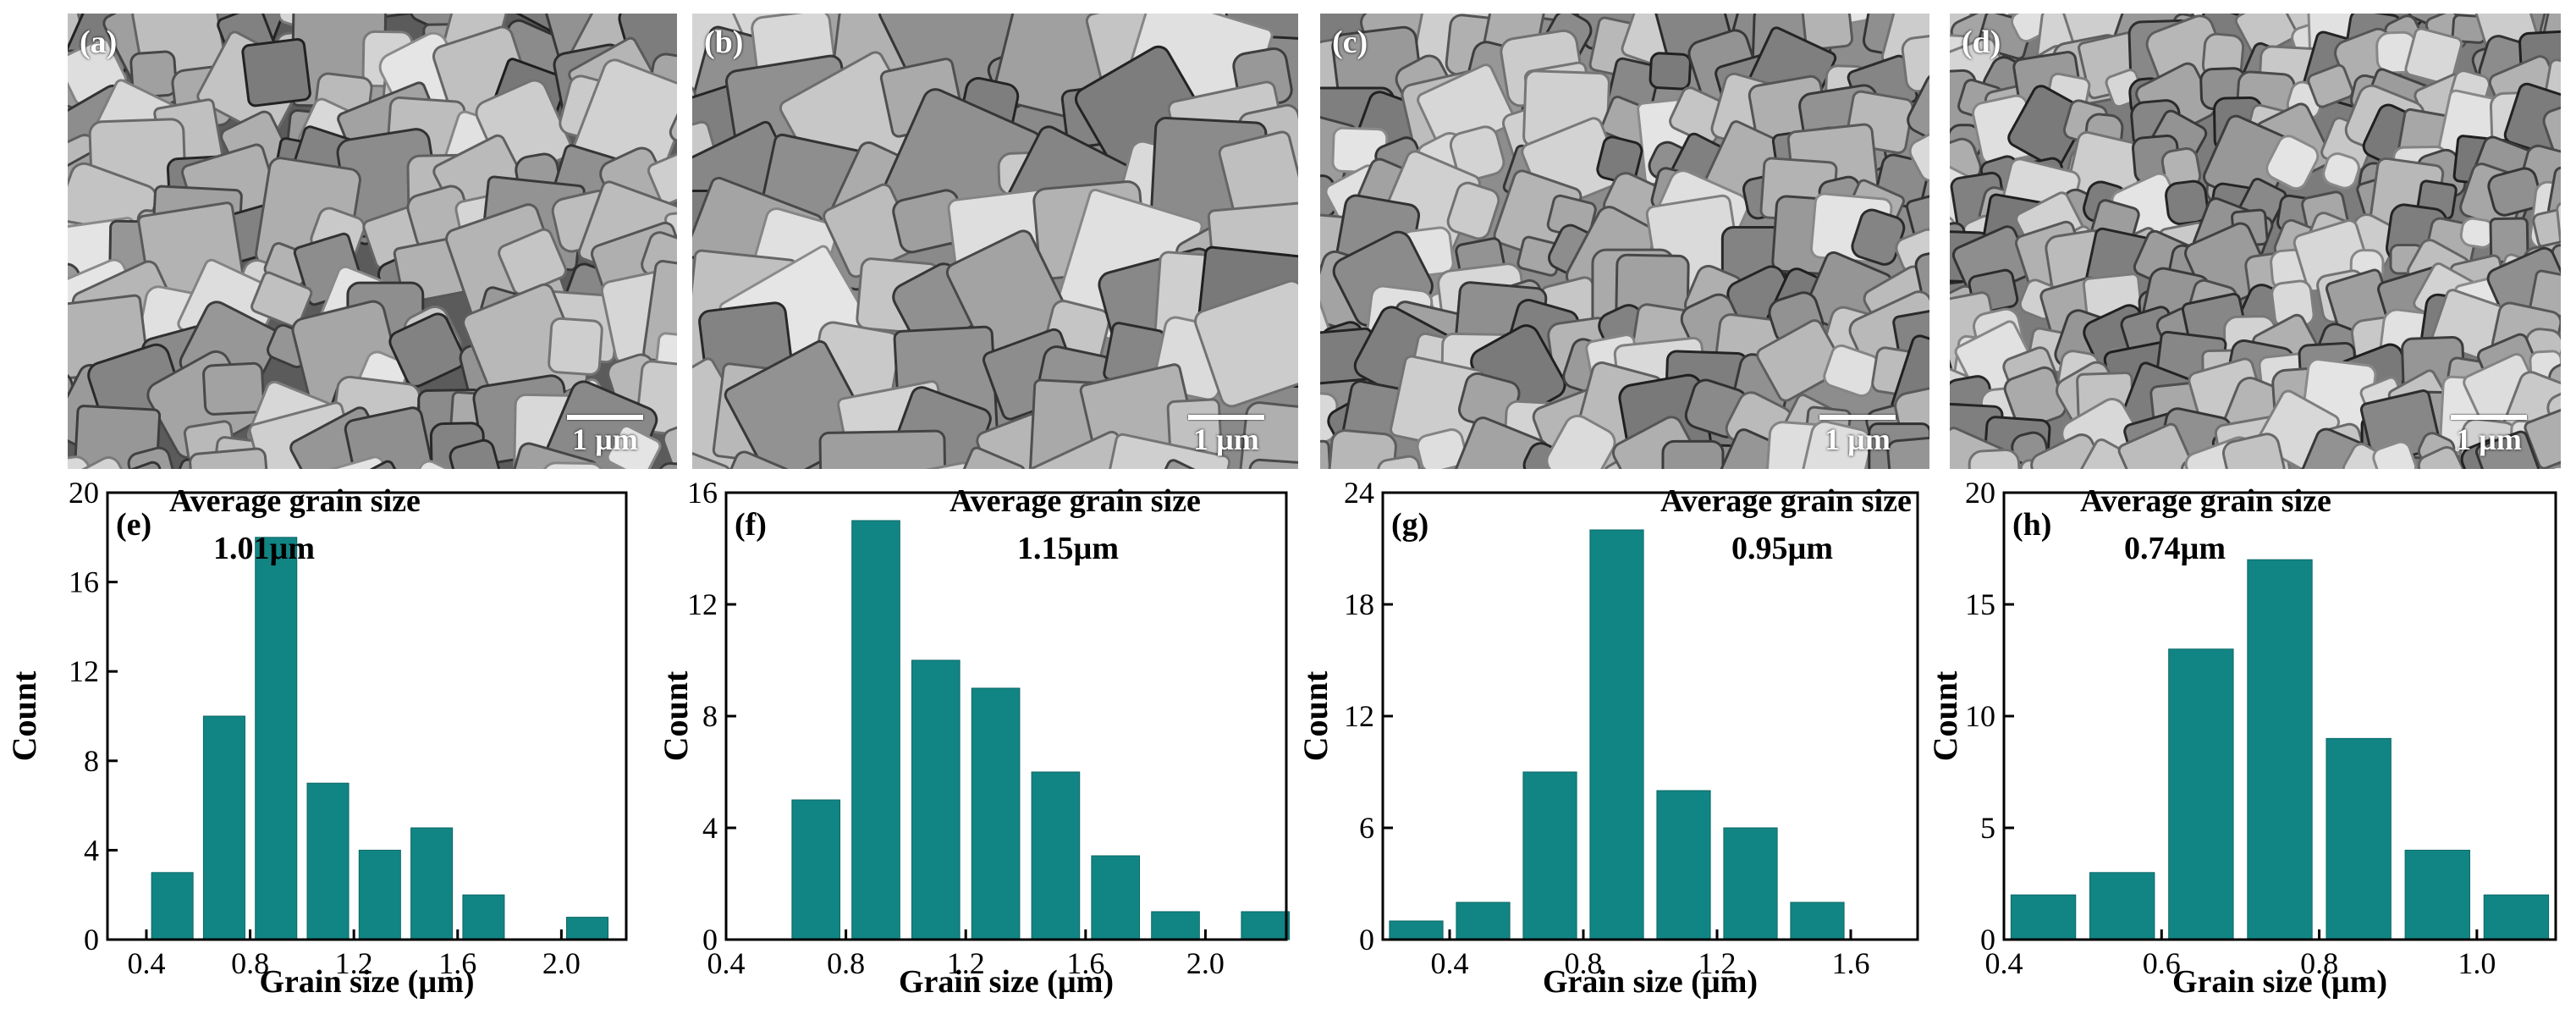 The width and height of the screenshot is (2576, 1009). I want to click on sem-image-d: (d) 1 µm, so click(2255, 241).